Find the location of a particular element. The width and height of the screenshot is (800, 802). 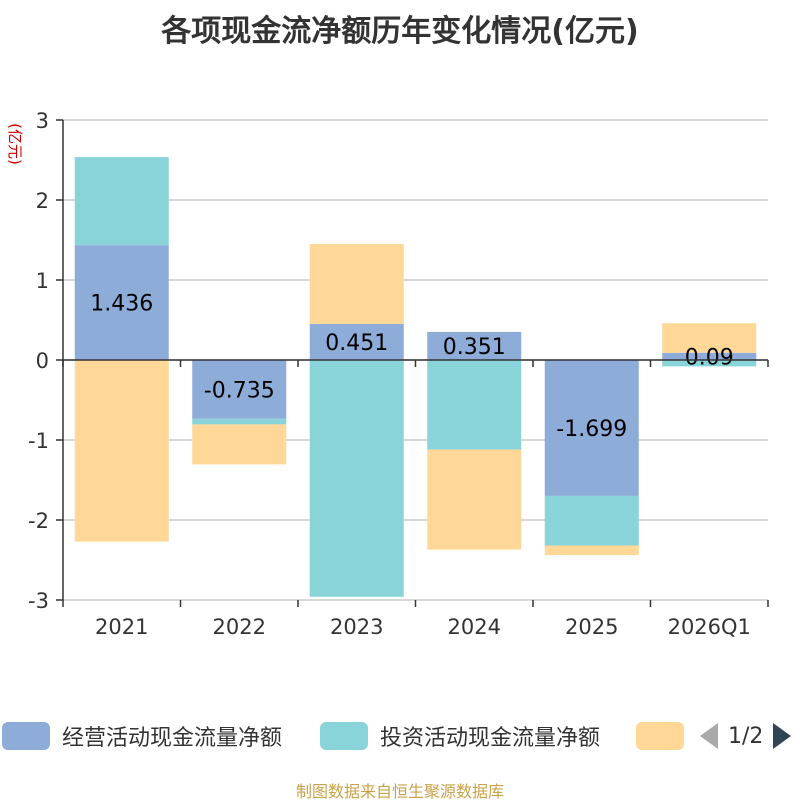

legend: 经营活动现金流量净额 投资活动现金流量净额 1/2 is located at coordinates (400, 736).